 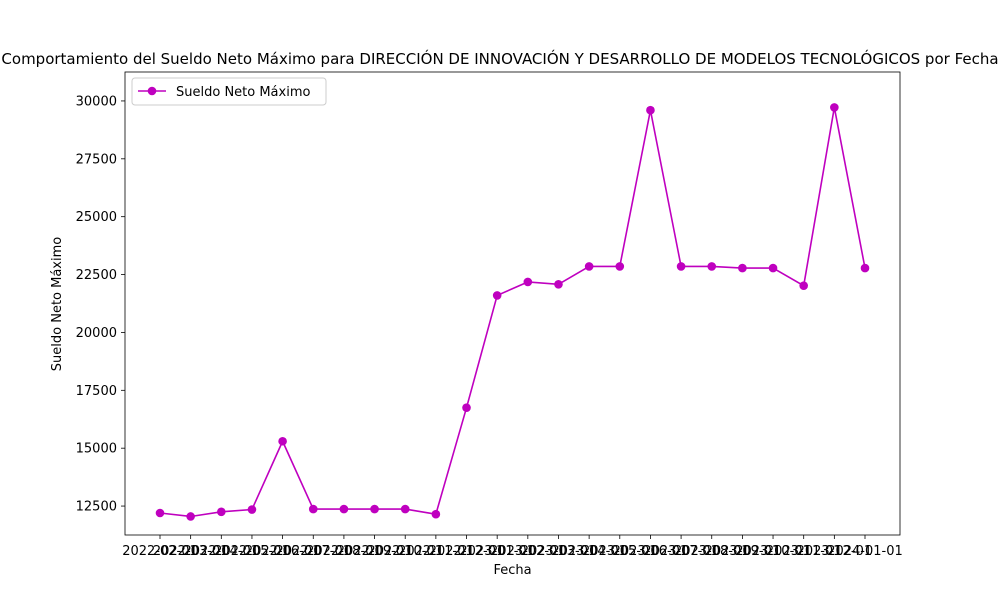 I want to click on legend-marker, so click(x=152, y=91).